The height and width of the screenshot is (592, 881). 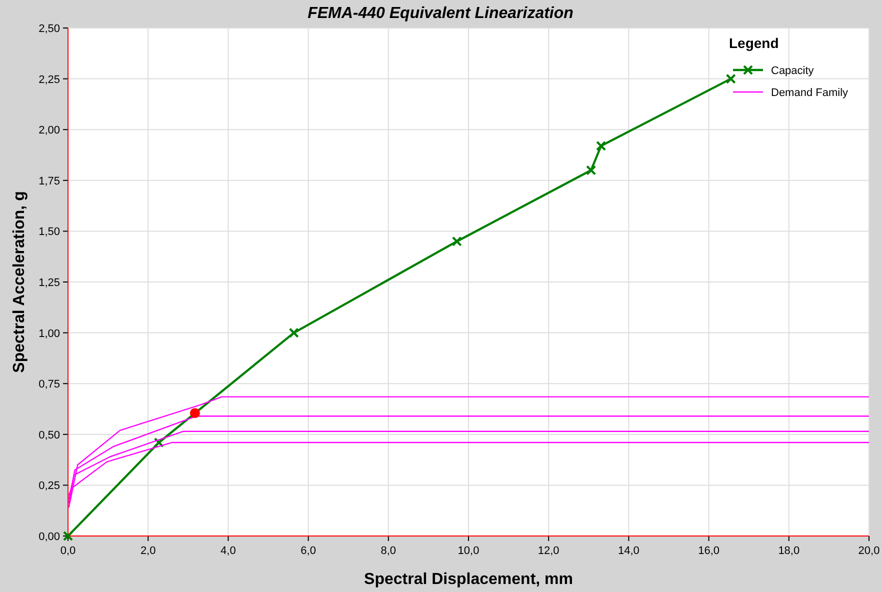 I want to click on y-tick-label: 1,50, so click(x=49, y=232).